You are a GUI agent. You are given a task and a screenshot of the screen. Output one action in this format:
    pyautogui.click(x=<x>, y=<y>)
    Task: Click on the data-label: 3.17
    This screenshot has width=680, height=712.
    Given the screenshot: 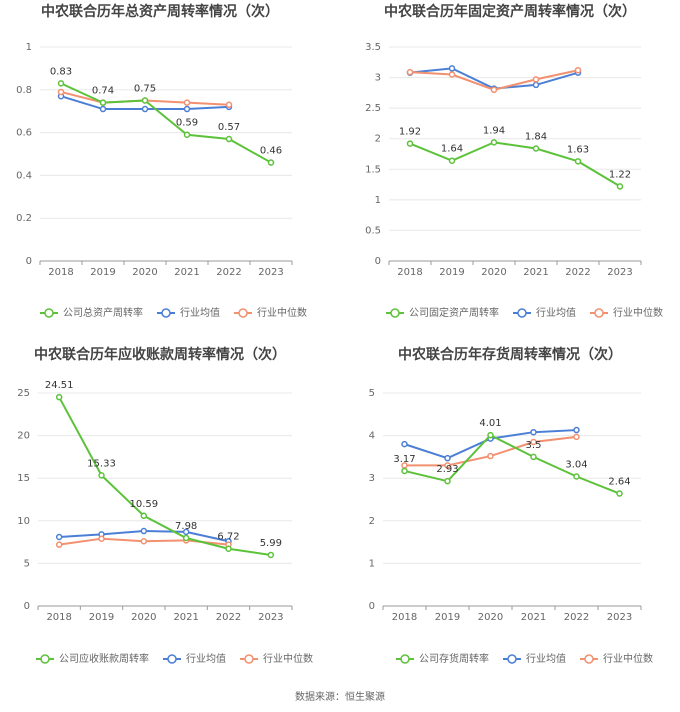 What is the action you would take?
    pyautogui.click(x=404, y=459)
    